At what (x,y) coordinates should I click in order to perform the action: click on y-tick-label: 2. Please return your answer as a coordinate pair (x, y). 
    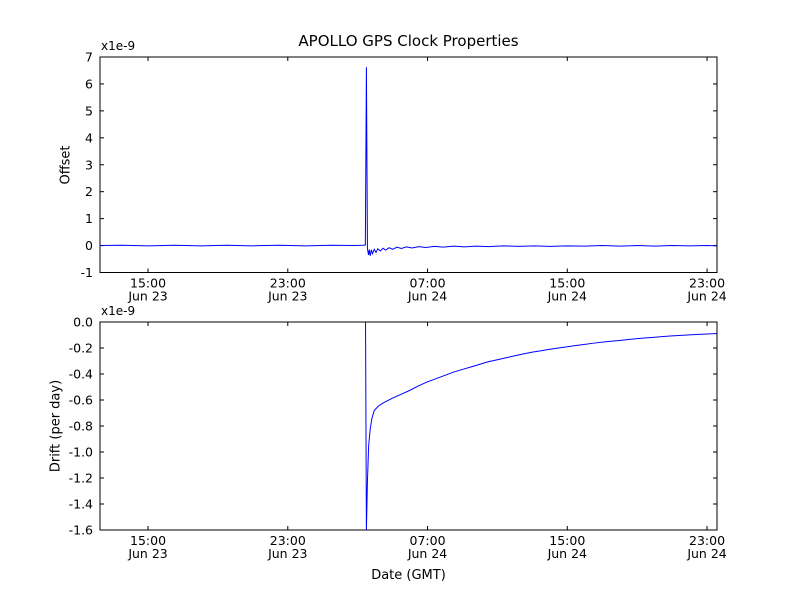
    Looking at the image, I should click on (89, 191).